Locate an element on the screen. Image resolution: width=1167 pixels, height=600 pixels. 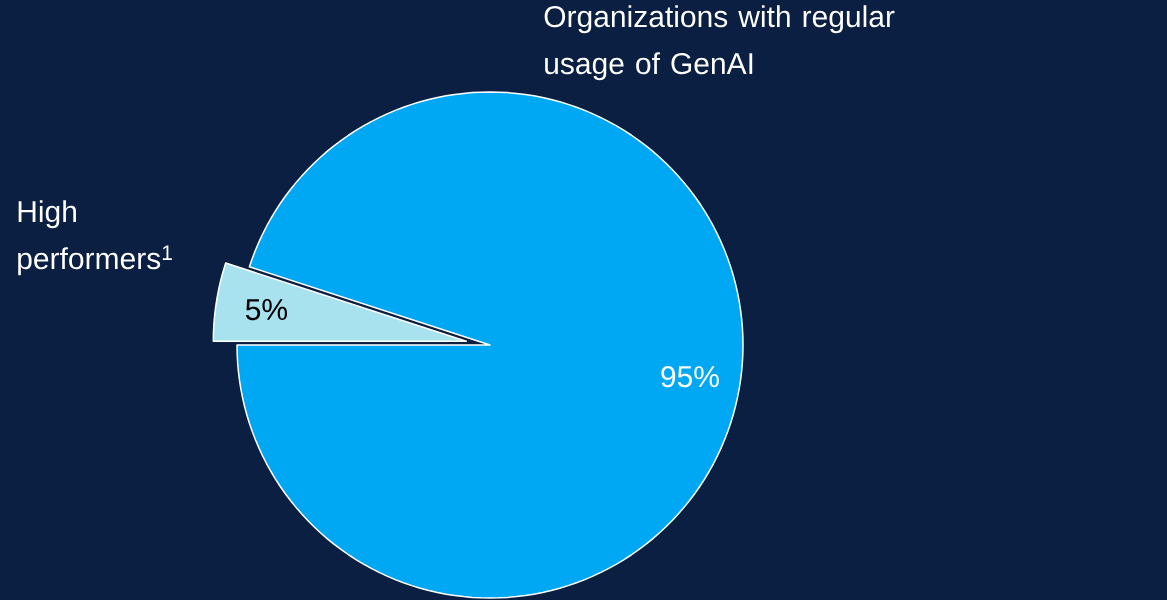
data-label: 95% is located at coordinates (690, 377).